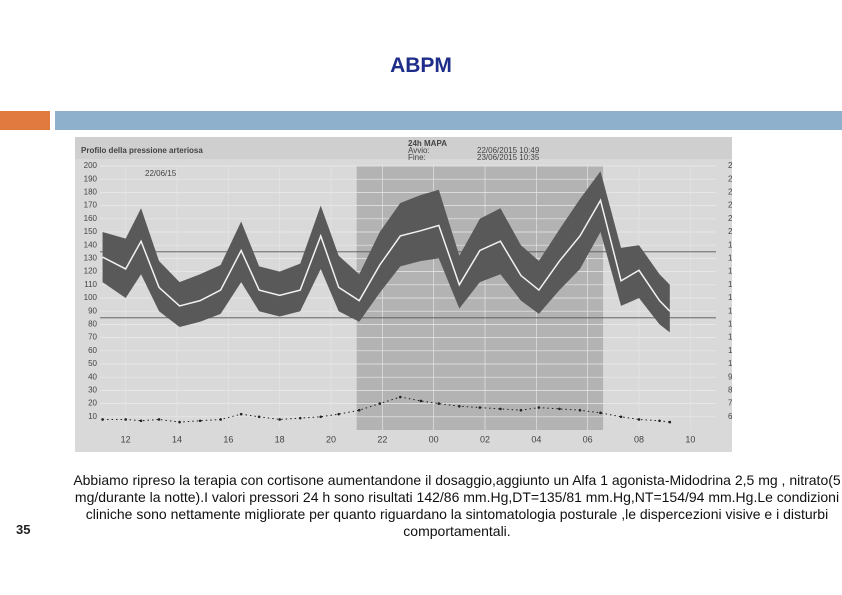 Image resolution: width=842 pixels, height=595 pixels. What do you see at coordinates (730, 363) in the screenshot?
I see `y2-tick-label: 100` at bounding box center [730, 363].